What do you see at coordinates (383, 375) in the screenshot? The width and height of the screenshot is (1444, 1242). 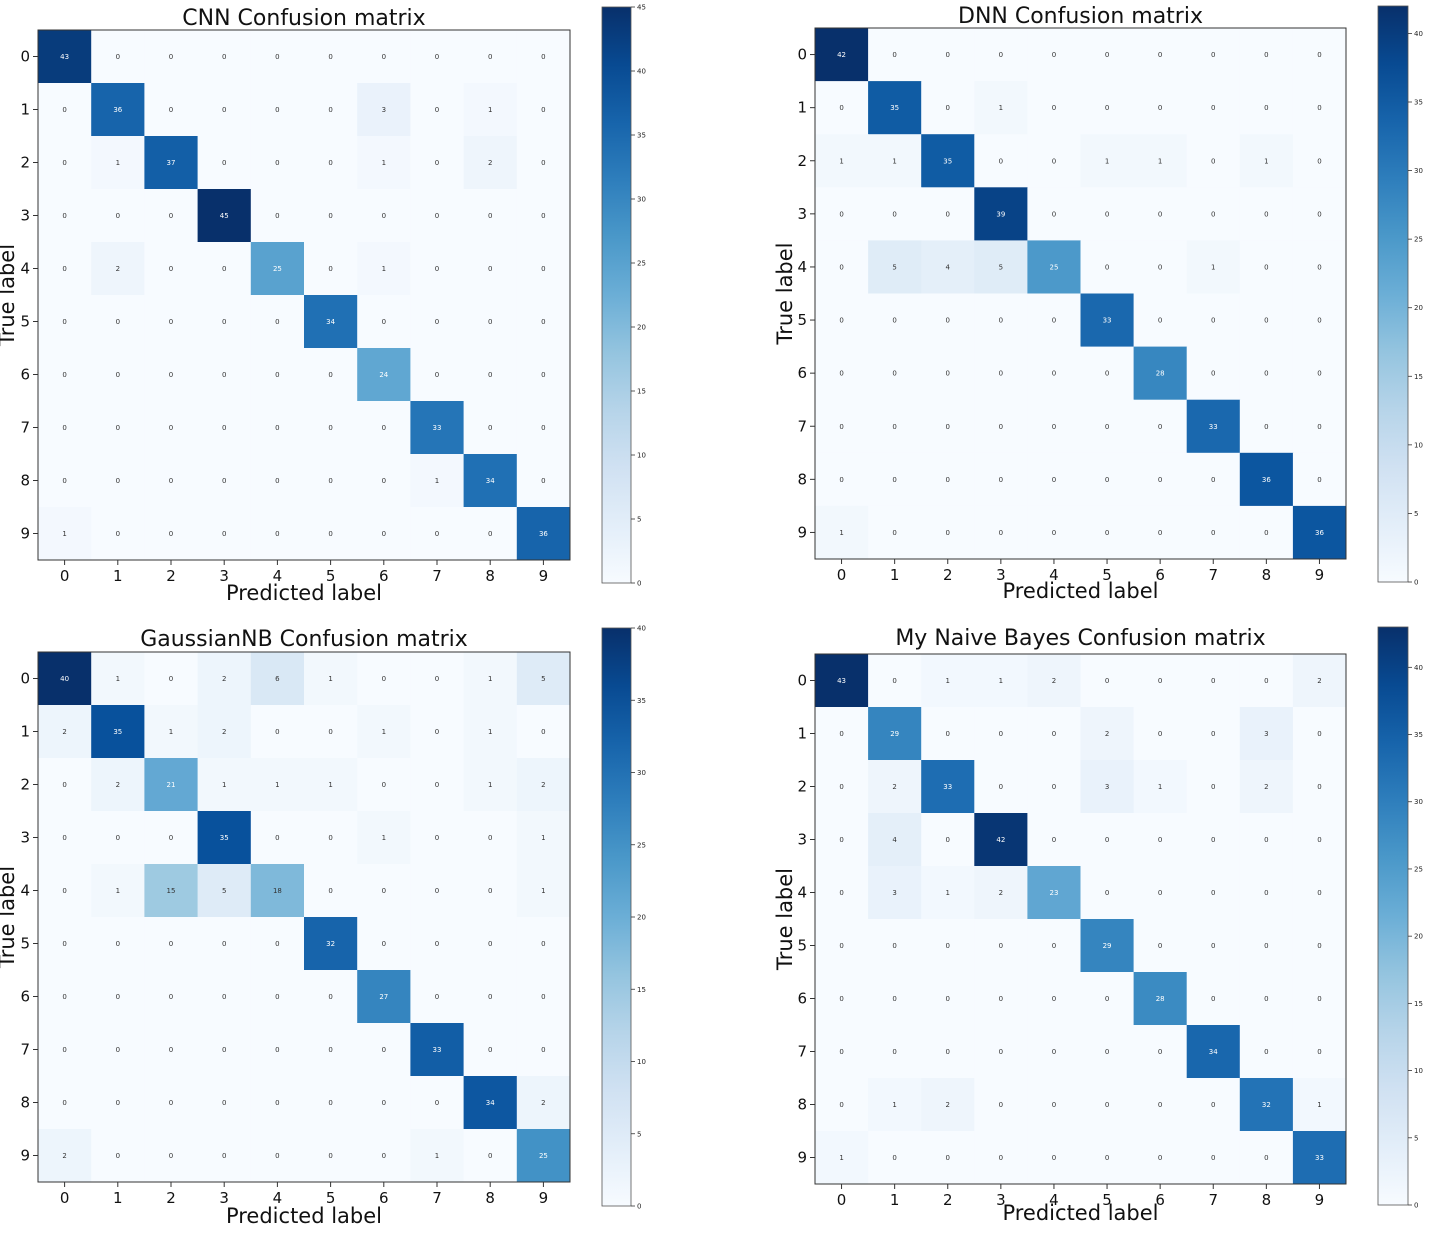 I see `cell-value-label: 24` at bounding box center [383, 375].